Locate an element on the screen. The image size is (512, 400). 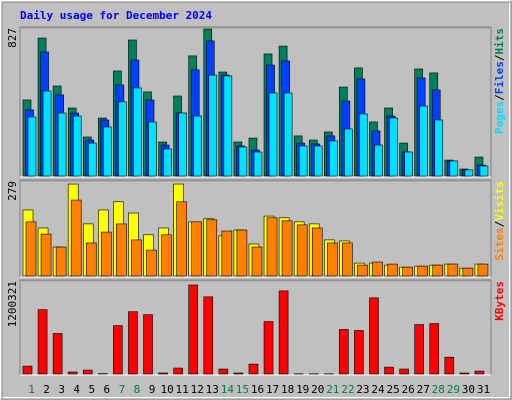
legend: KBytes is located at coordinates (499, 301).